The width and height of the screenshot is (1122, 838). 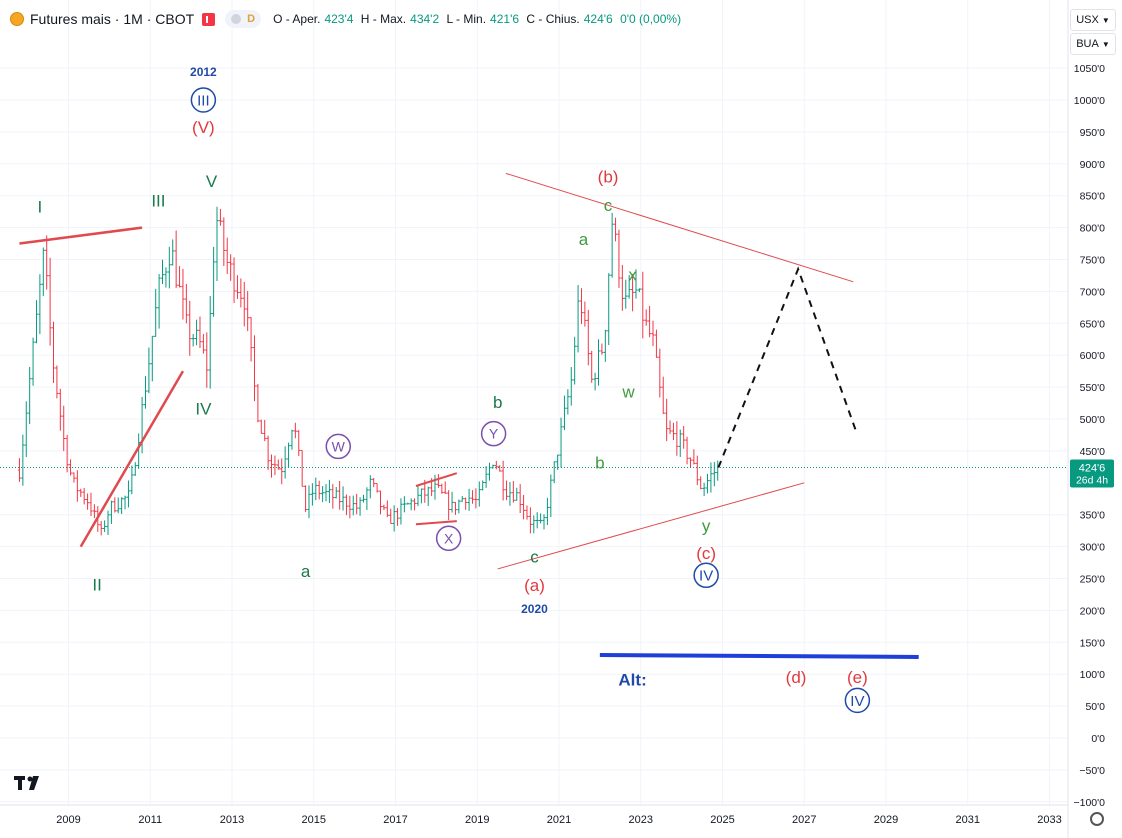 What do you see at coordinates (339, 446) in the screenshot?
I see `wave-label-text: W` at bounding box center [339, 446].